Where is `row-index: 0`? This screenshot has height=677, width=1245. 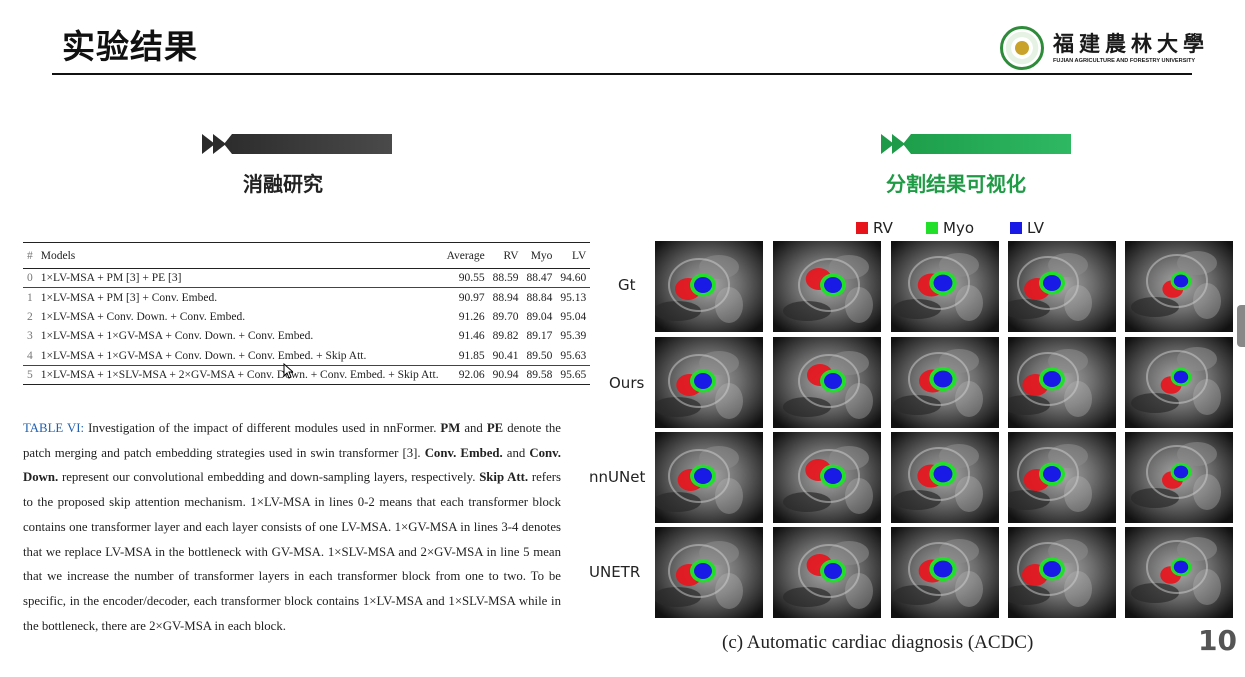 row-index: 0 is located at coordinates (30, 278).